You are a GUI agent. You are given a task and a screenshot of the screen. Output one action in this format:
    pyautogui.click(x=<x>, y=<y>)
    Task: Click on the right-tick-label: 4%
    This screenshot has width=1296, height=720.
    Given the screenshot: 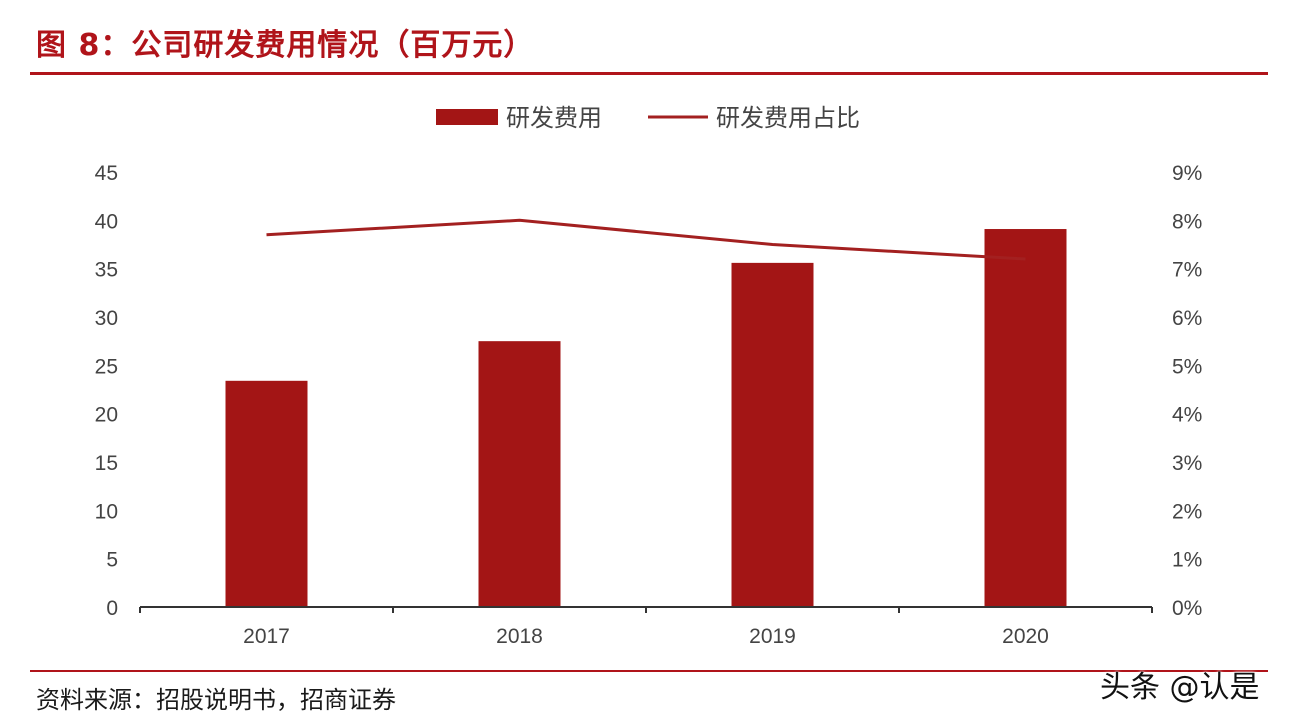 What is the action you would take?
    pyautogui.click(x=1187, y=415)
    